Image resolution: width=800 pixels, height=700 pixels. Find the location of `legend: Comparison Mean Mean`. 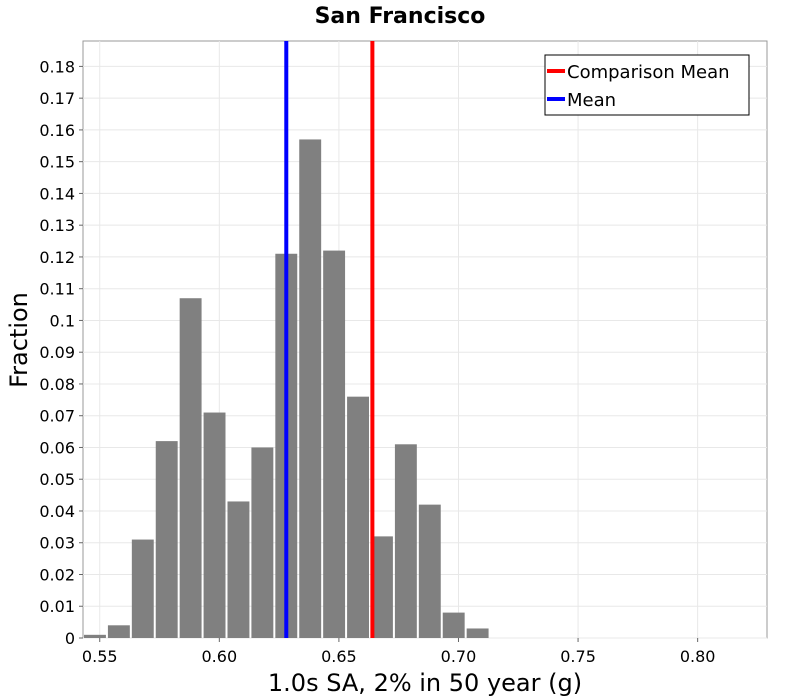

legend: Comparison Mean Mean is located at coordinates (647, 85).